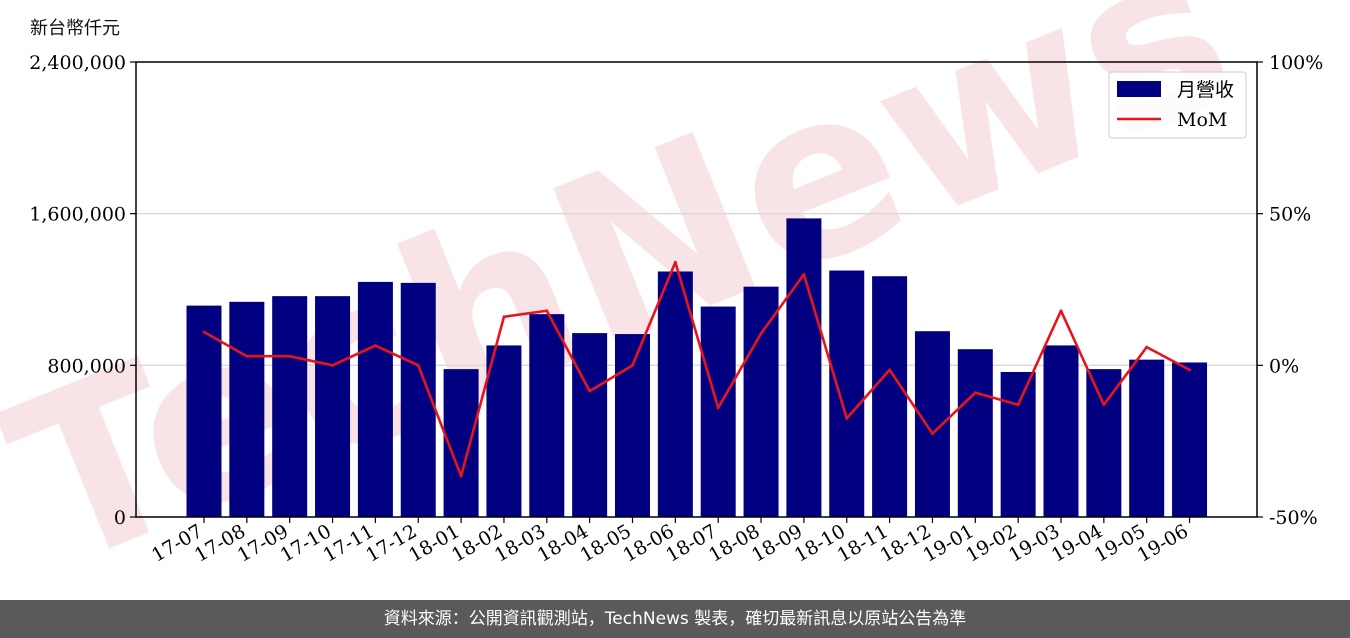 The image size is (1350, 638). I want to click on left-tick-label: 0, so click(120, 518).